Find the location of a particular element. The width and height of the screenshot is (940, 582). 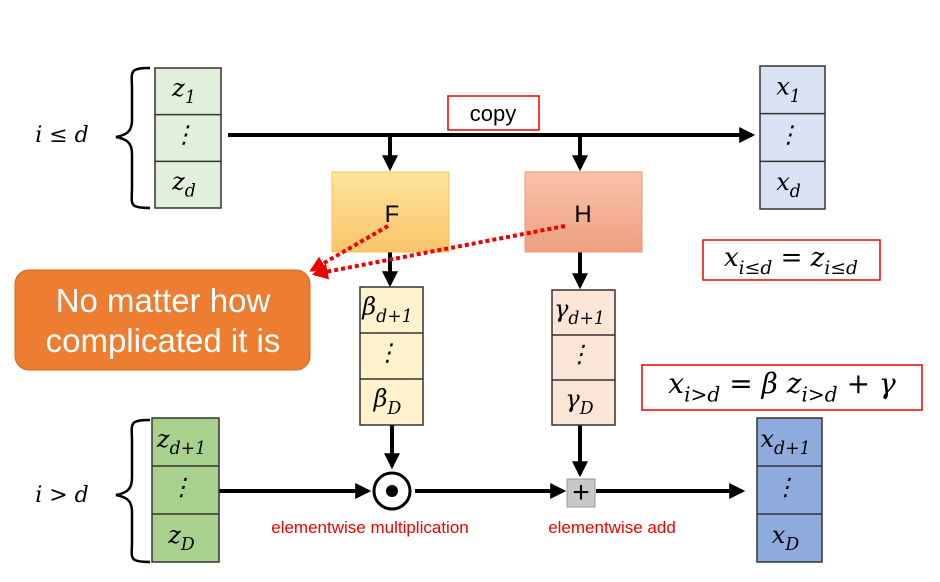

math-text: xd is located at coordinates (788, 185).